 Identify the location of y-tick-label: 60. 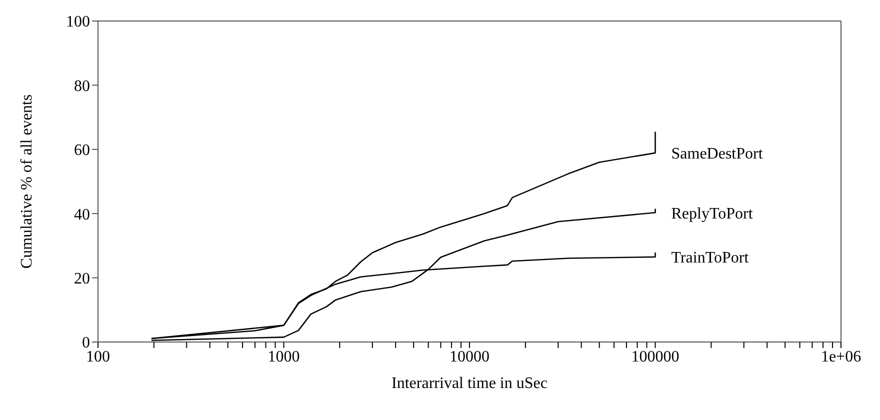
(82, 151).